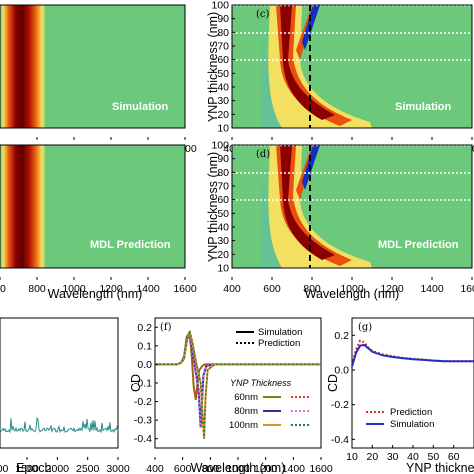 Image resolution: width=474 pixels, height=474 pixels. I want to click on x-tick-label: 600, so click(183, 468).